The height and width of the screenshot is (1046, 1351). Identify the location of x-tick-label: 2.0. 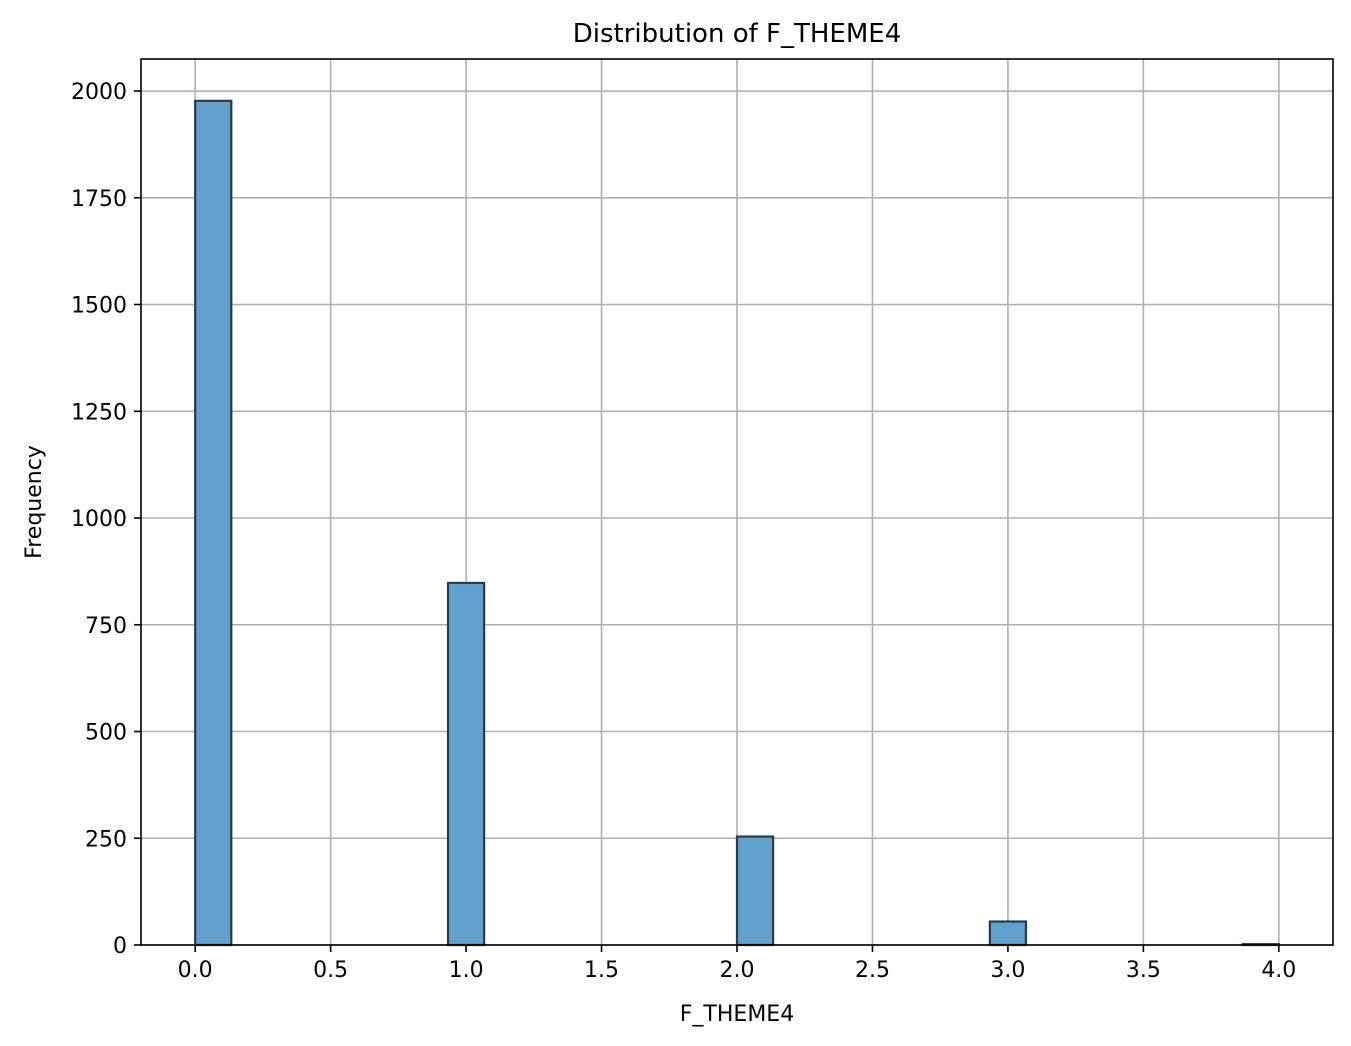
(737, 970).